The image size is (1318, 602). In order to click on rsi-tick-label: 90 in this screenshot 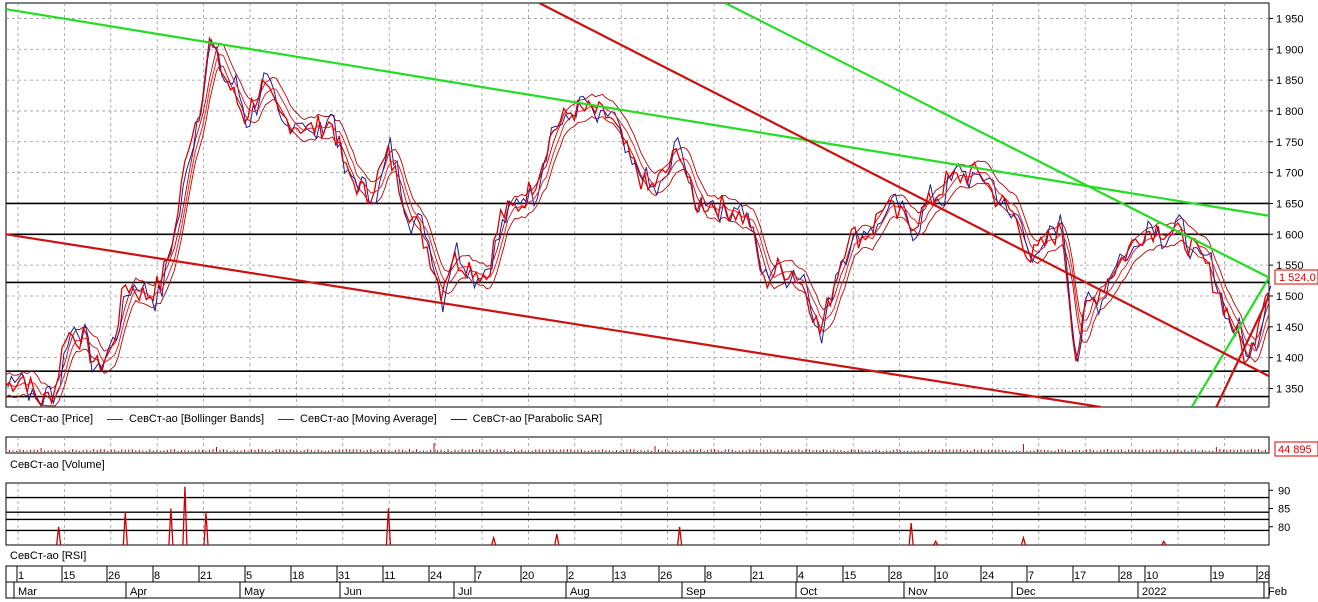, I will do `click(1284, 491)`.